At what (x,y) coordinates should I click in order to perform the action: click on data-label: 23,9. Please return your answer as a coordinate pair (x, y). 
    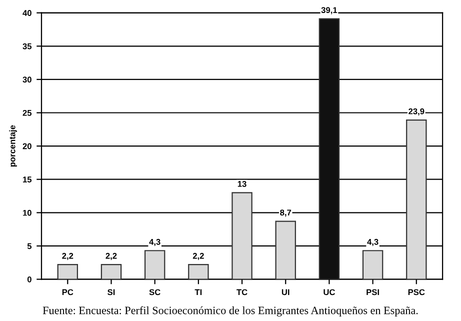
    Looking at the image, I should click on (416, 112).